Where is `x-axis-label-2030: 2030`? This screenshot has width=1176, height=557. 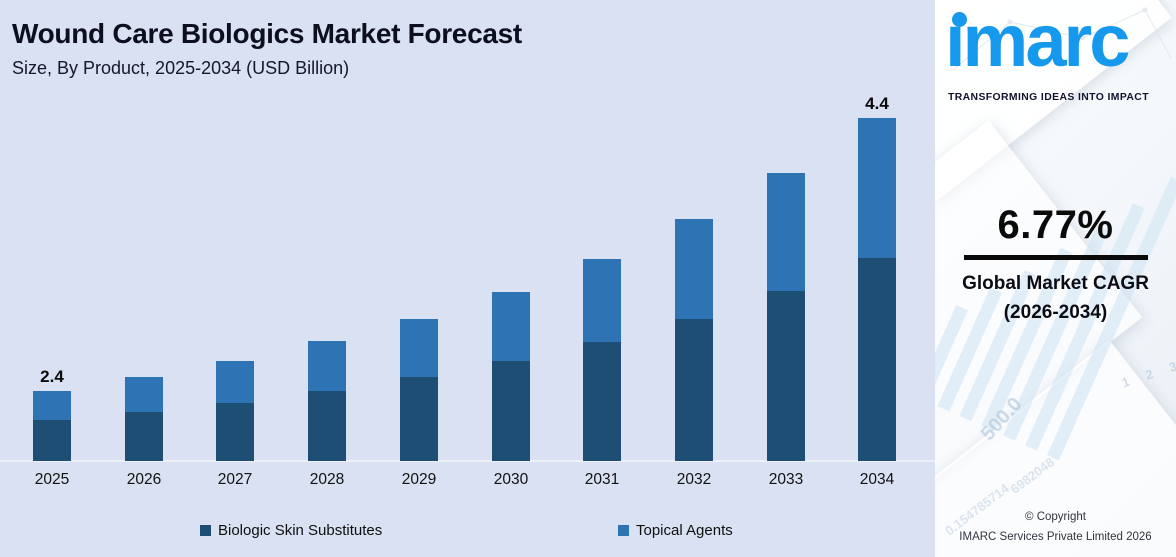 x-axis-label-2030: 2030 is located at coordinates (511, 479).